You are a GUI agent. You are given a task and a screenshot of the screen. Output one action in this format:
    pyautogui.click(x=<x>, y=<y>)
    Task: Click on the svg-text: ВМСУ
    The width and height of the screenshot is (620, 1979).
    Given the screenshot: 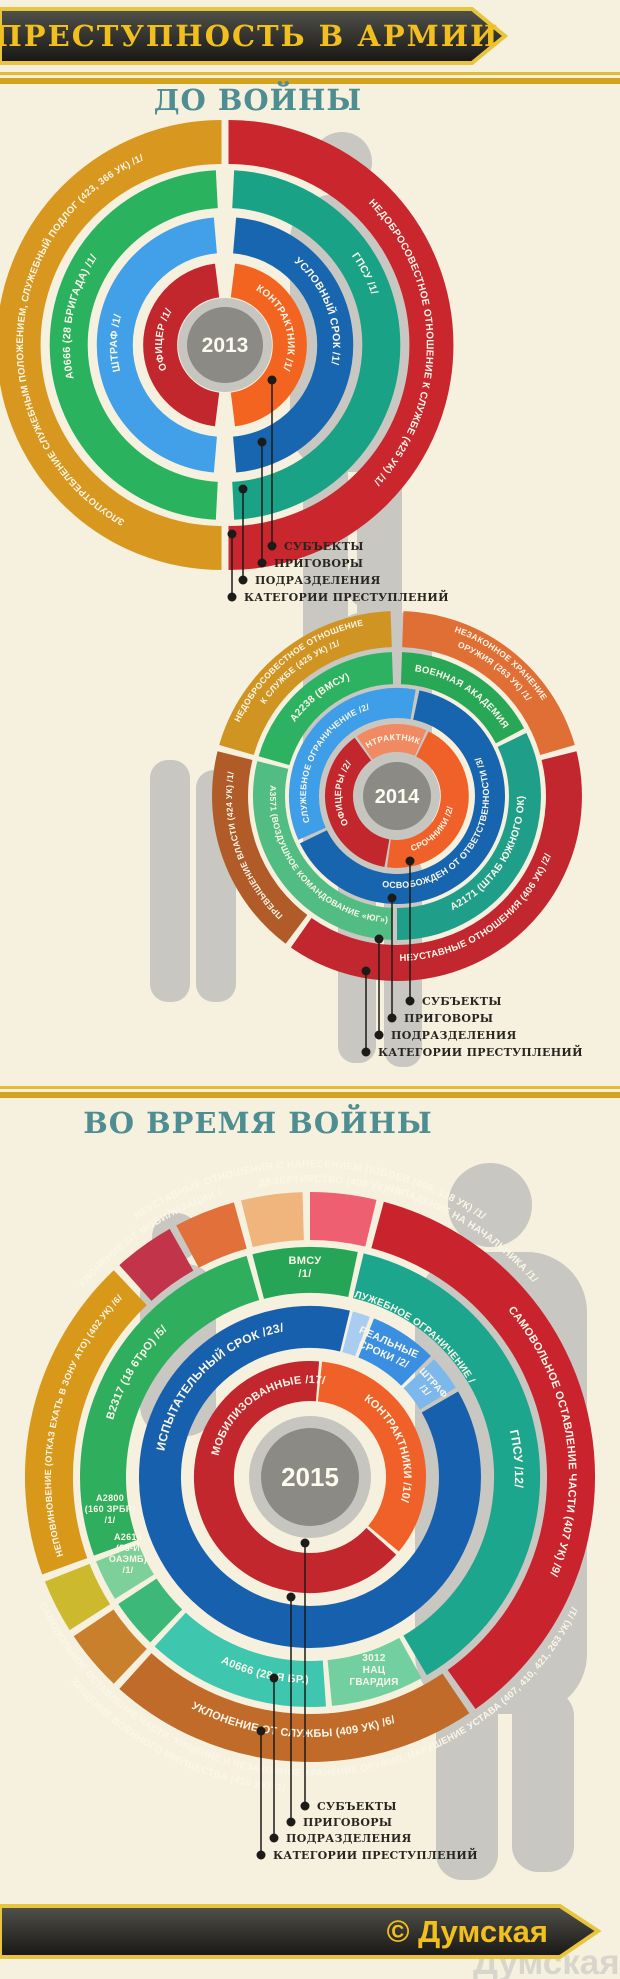 What is the action you would take?
    pyautogui.click(x=305, y=1261)
    